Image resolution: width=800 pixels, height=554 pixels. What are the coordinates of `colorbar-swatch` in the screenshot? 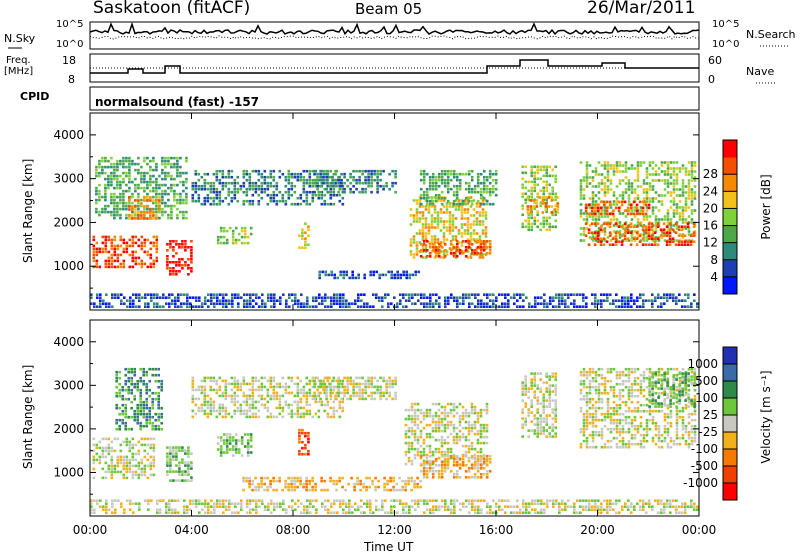 It's located at (730, 149).